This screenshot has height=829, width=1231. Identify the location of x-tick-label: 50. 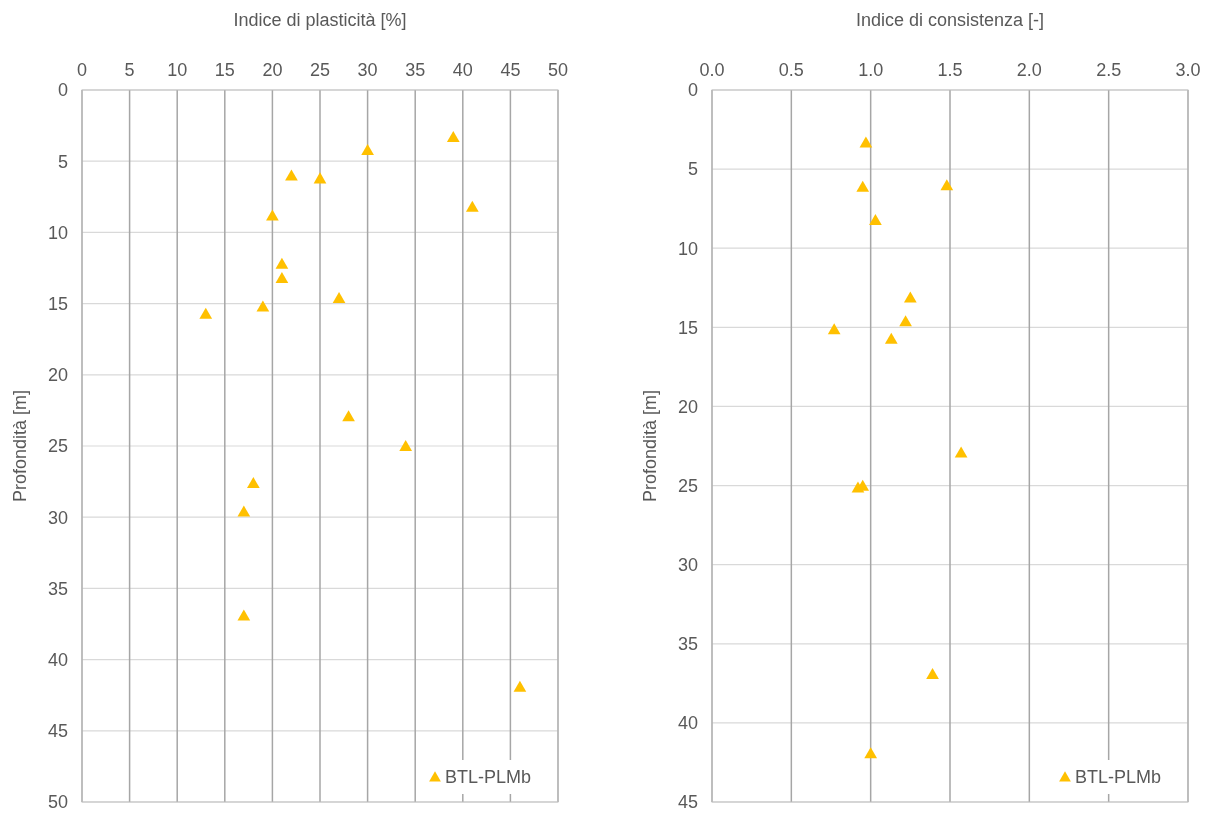
(558, 70).